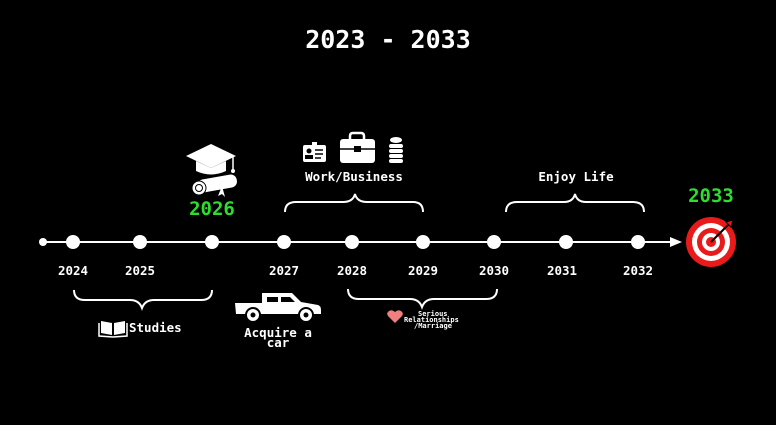  I want to click on timeline-node-2028, so click(352, 242).